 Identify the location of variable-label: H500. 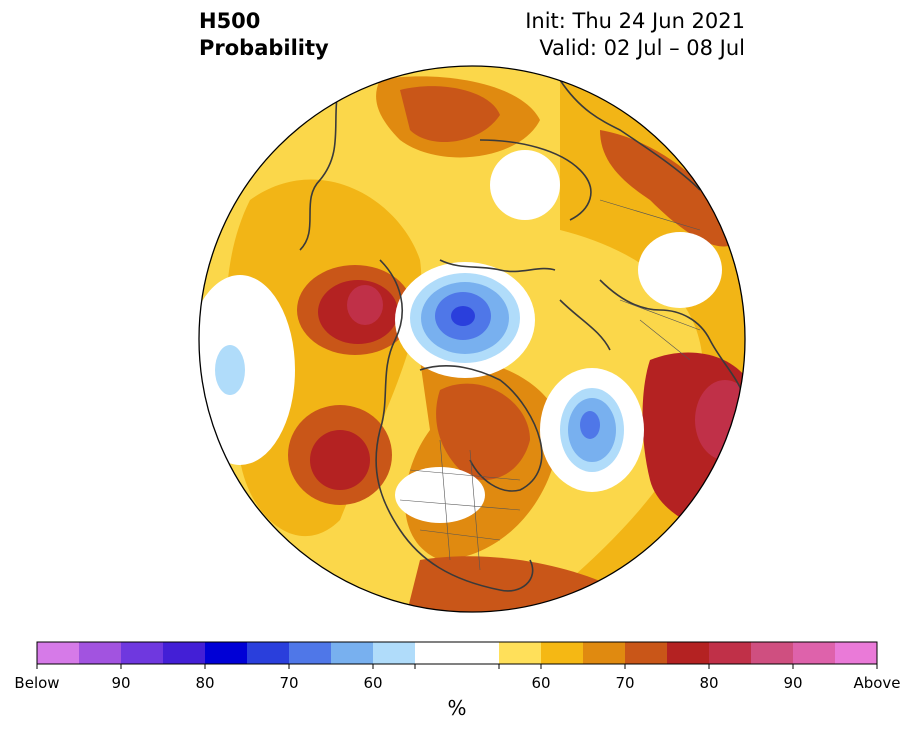
(230, 21).